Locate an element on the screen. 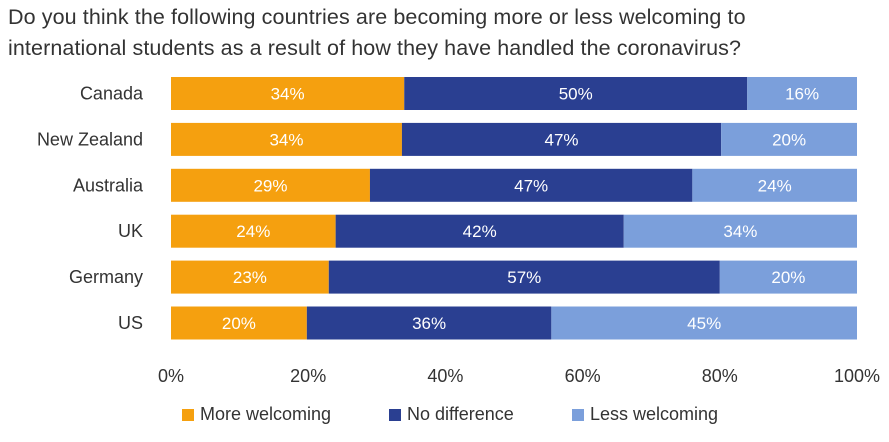 The image size is (889, 442). bar-australia-less-welcoming is located at coordinates (774, 185).